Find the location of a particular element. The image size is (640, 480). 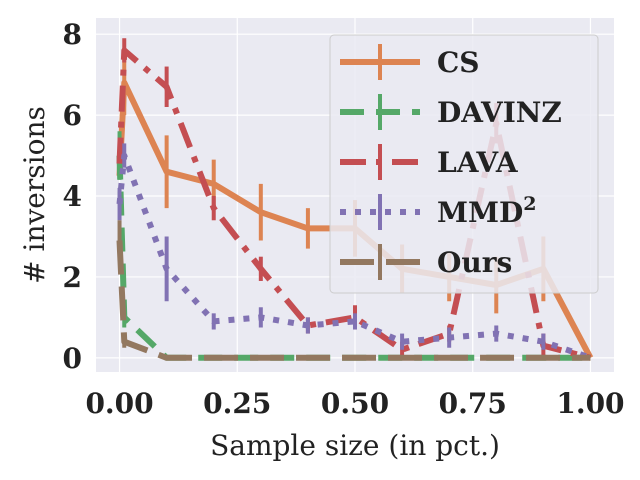

legend-label: MMD2 is located at coordinates (487, 211).